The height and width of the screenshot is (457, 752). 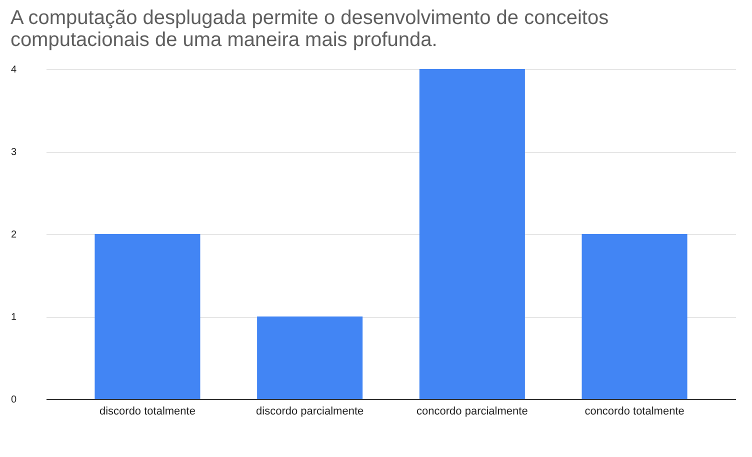 What do you see at coordinates (634, 412) in the screenshot?
I see `x-tick-label: concordo totalmente` at bounding box center [634, 412].